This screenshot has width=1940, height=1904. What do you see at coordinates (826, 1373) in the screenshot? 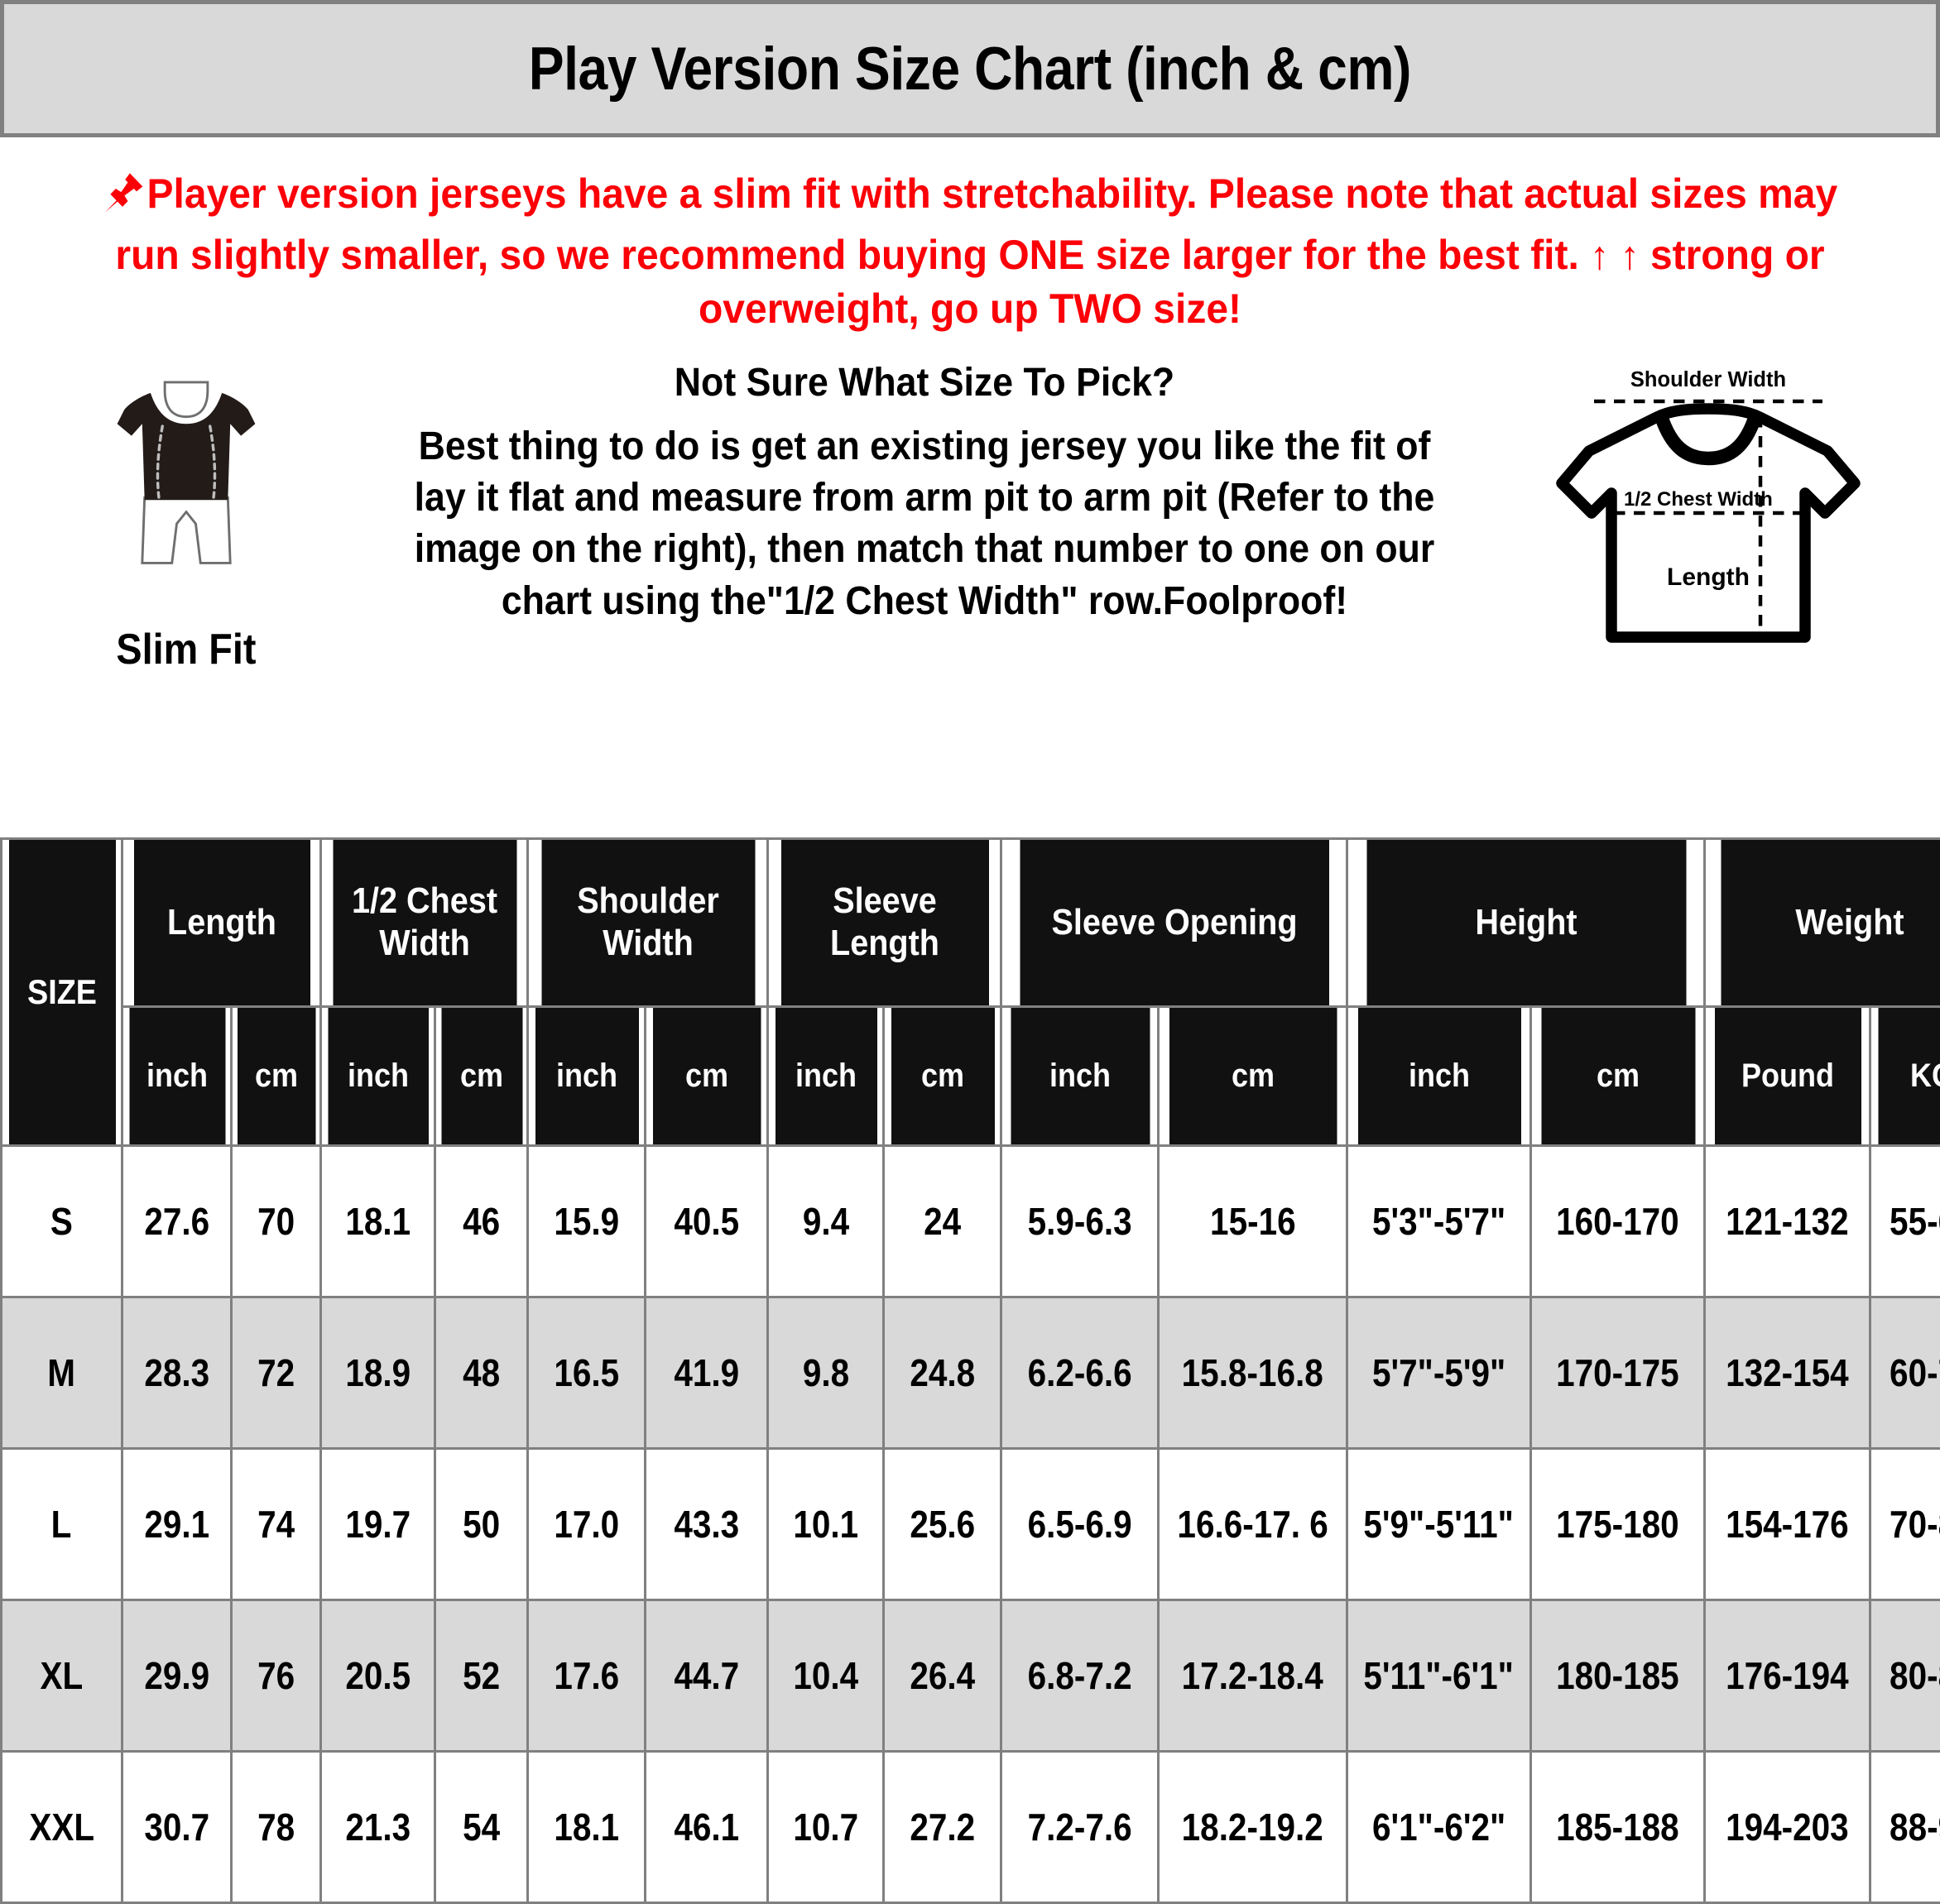
I see `cell-value: 9.8` at bounding box center [826, 1373].